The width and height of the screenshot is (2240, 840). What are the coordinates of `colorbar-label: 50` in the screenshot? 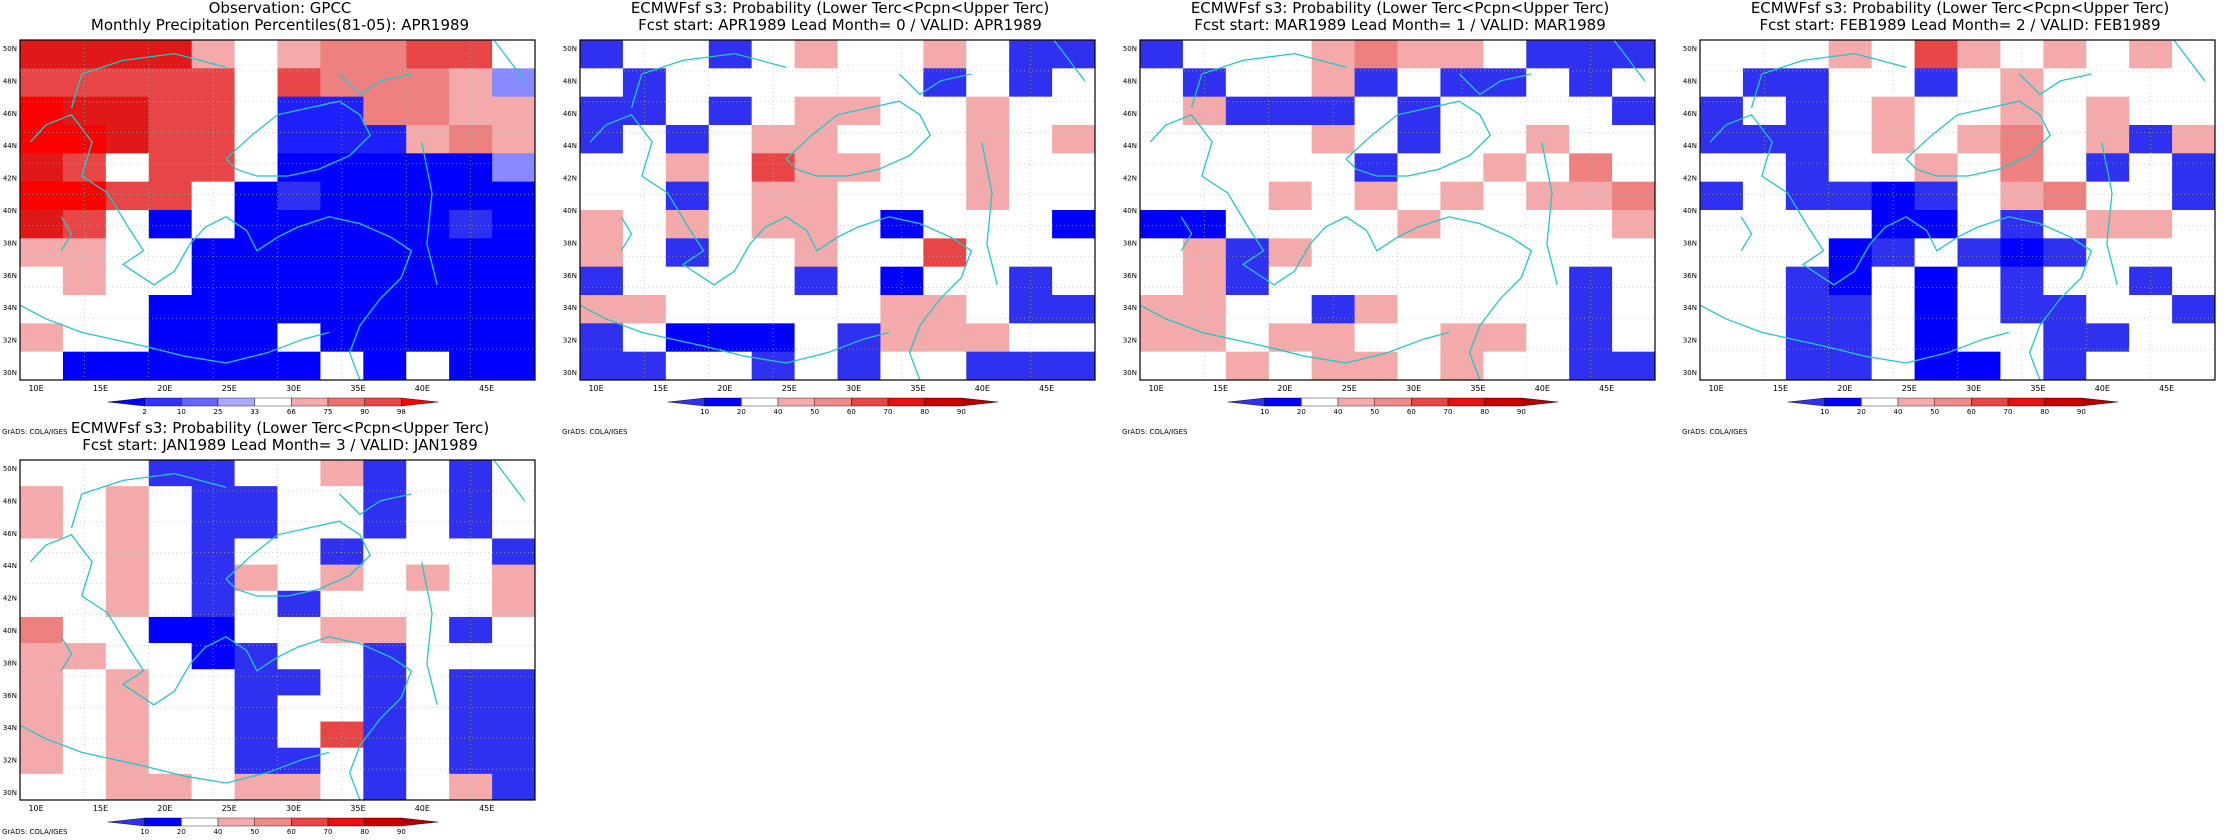 It's located at (1934, 412).